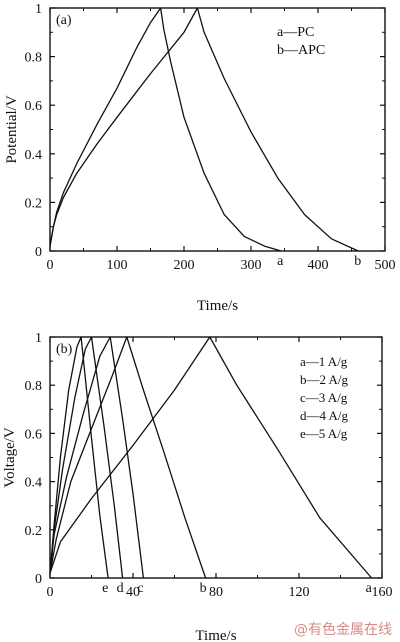 This screenshot has width=400, height=642. What do you see at coordinates (10, 457) in the screenshot?
I see `y-axis-title: Voltage/V` at bounding box center [10, 457].